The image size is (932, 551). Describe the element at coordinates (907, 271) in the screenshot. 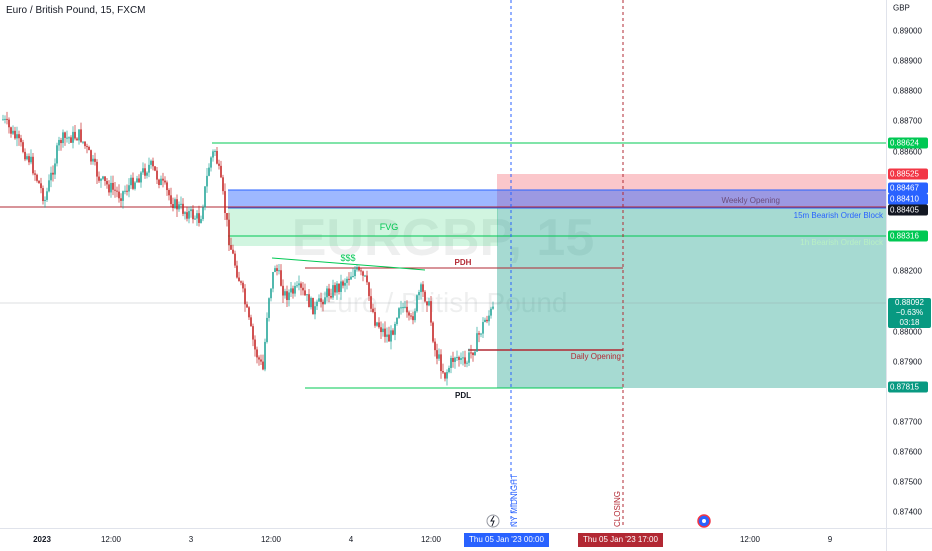

I see `price-tick: 0.88200` at that location.